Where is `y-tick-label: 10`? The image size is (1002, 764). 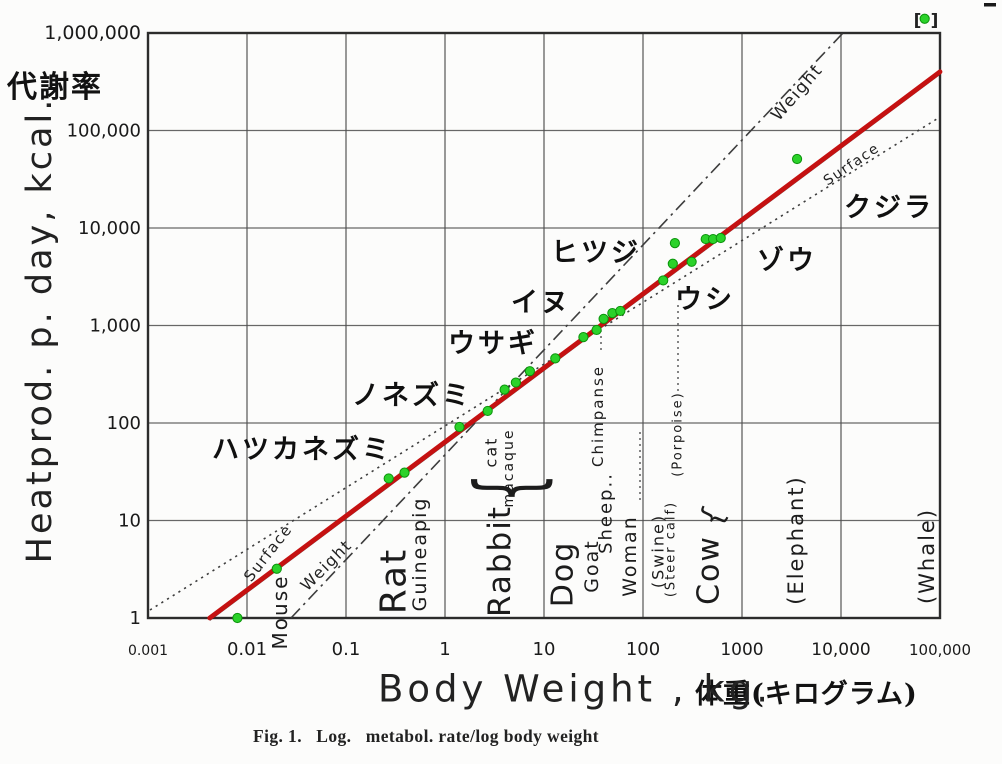
y-tick-label: 10 is located at coordinates (129, 521).